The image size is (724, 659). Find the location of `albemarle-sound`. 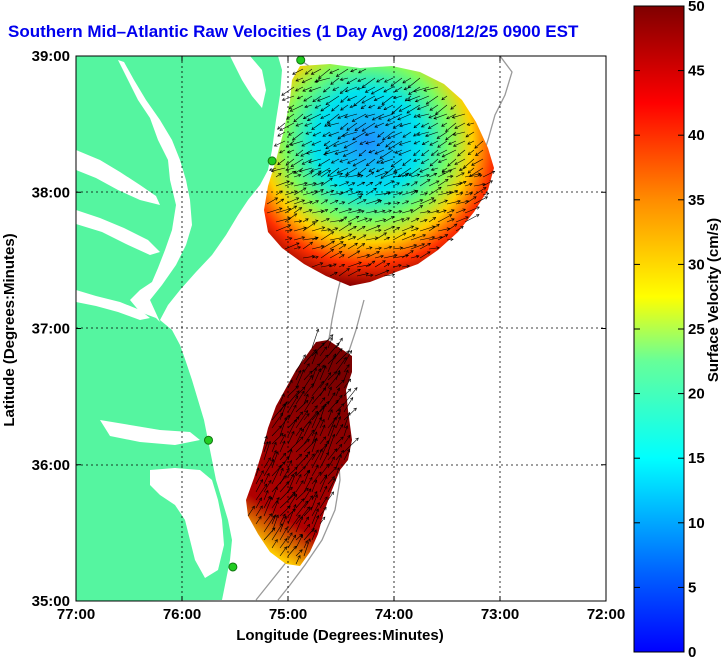

albemarle-sound is located at coordinates (150, 432).